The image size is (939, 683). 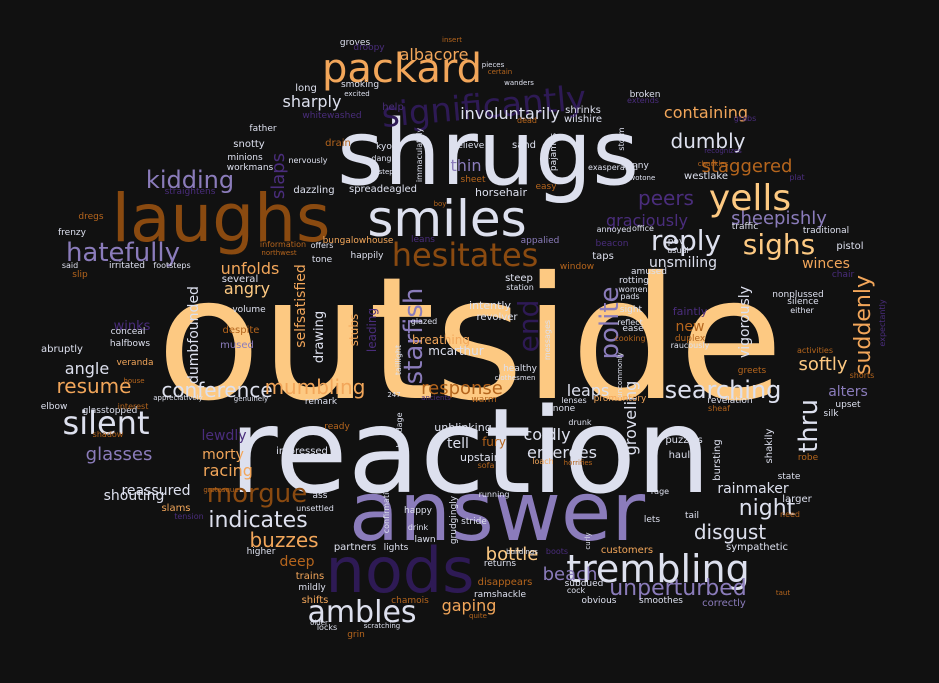 What do you see at coordinates (216, 390) in the screenshot?
I see `word-conference: conference` at bounding box center [216, 390].